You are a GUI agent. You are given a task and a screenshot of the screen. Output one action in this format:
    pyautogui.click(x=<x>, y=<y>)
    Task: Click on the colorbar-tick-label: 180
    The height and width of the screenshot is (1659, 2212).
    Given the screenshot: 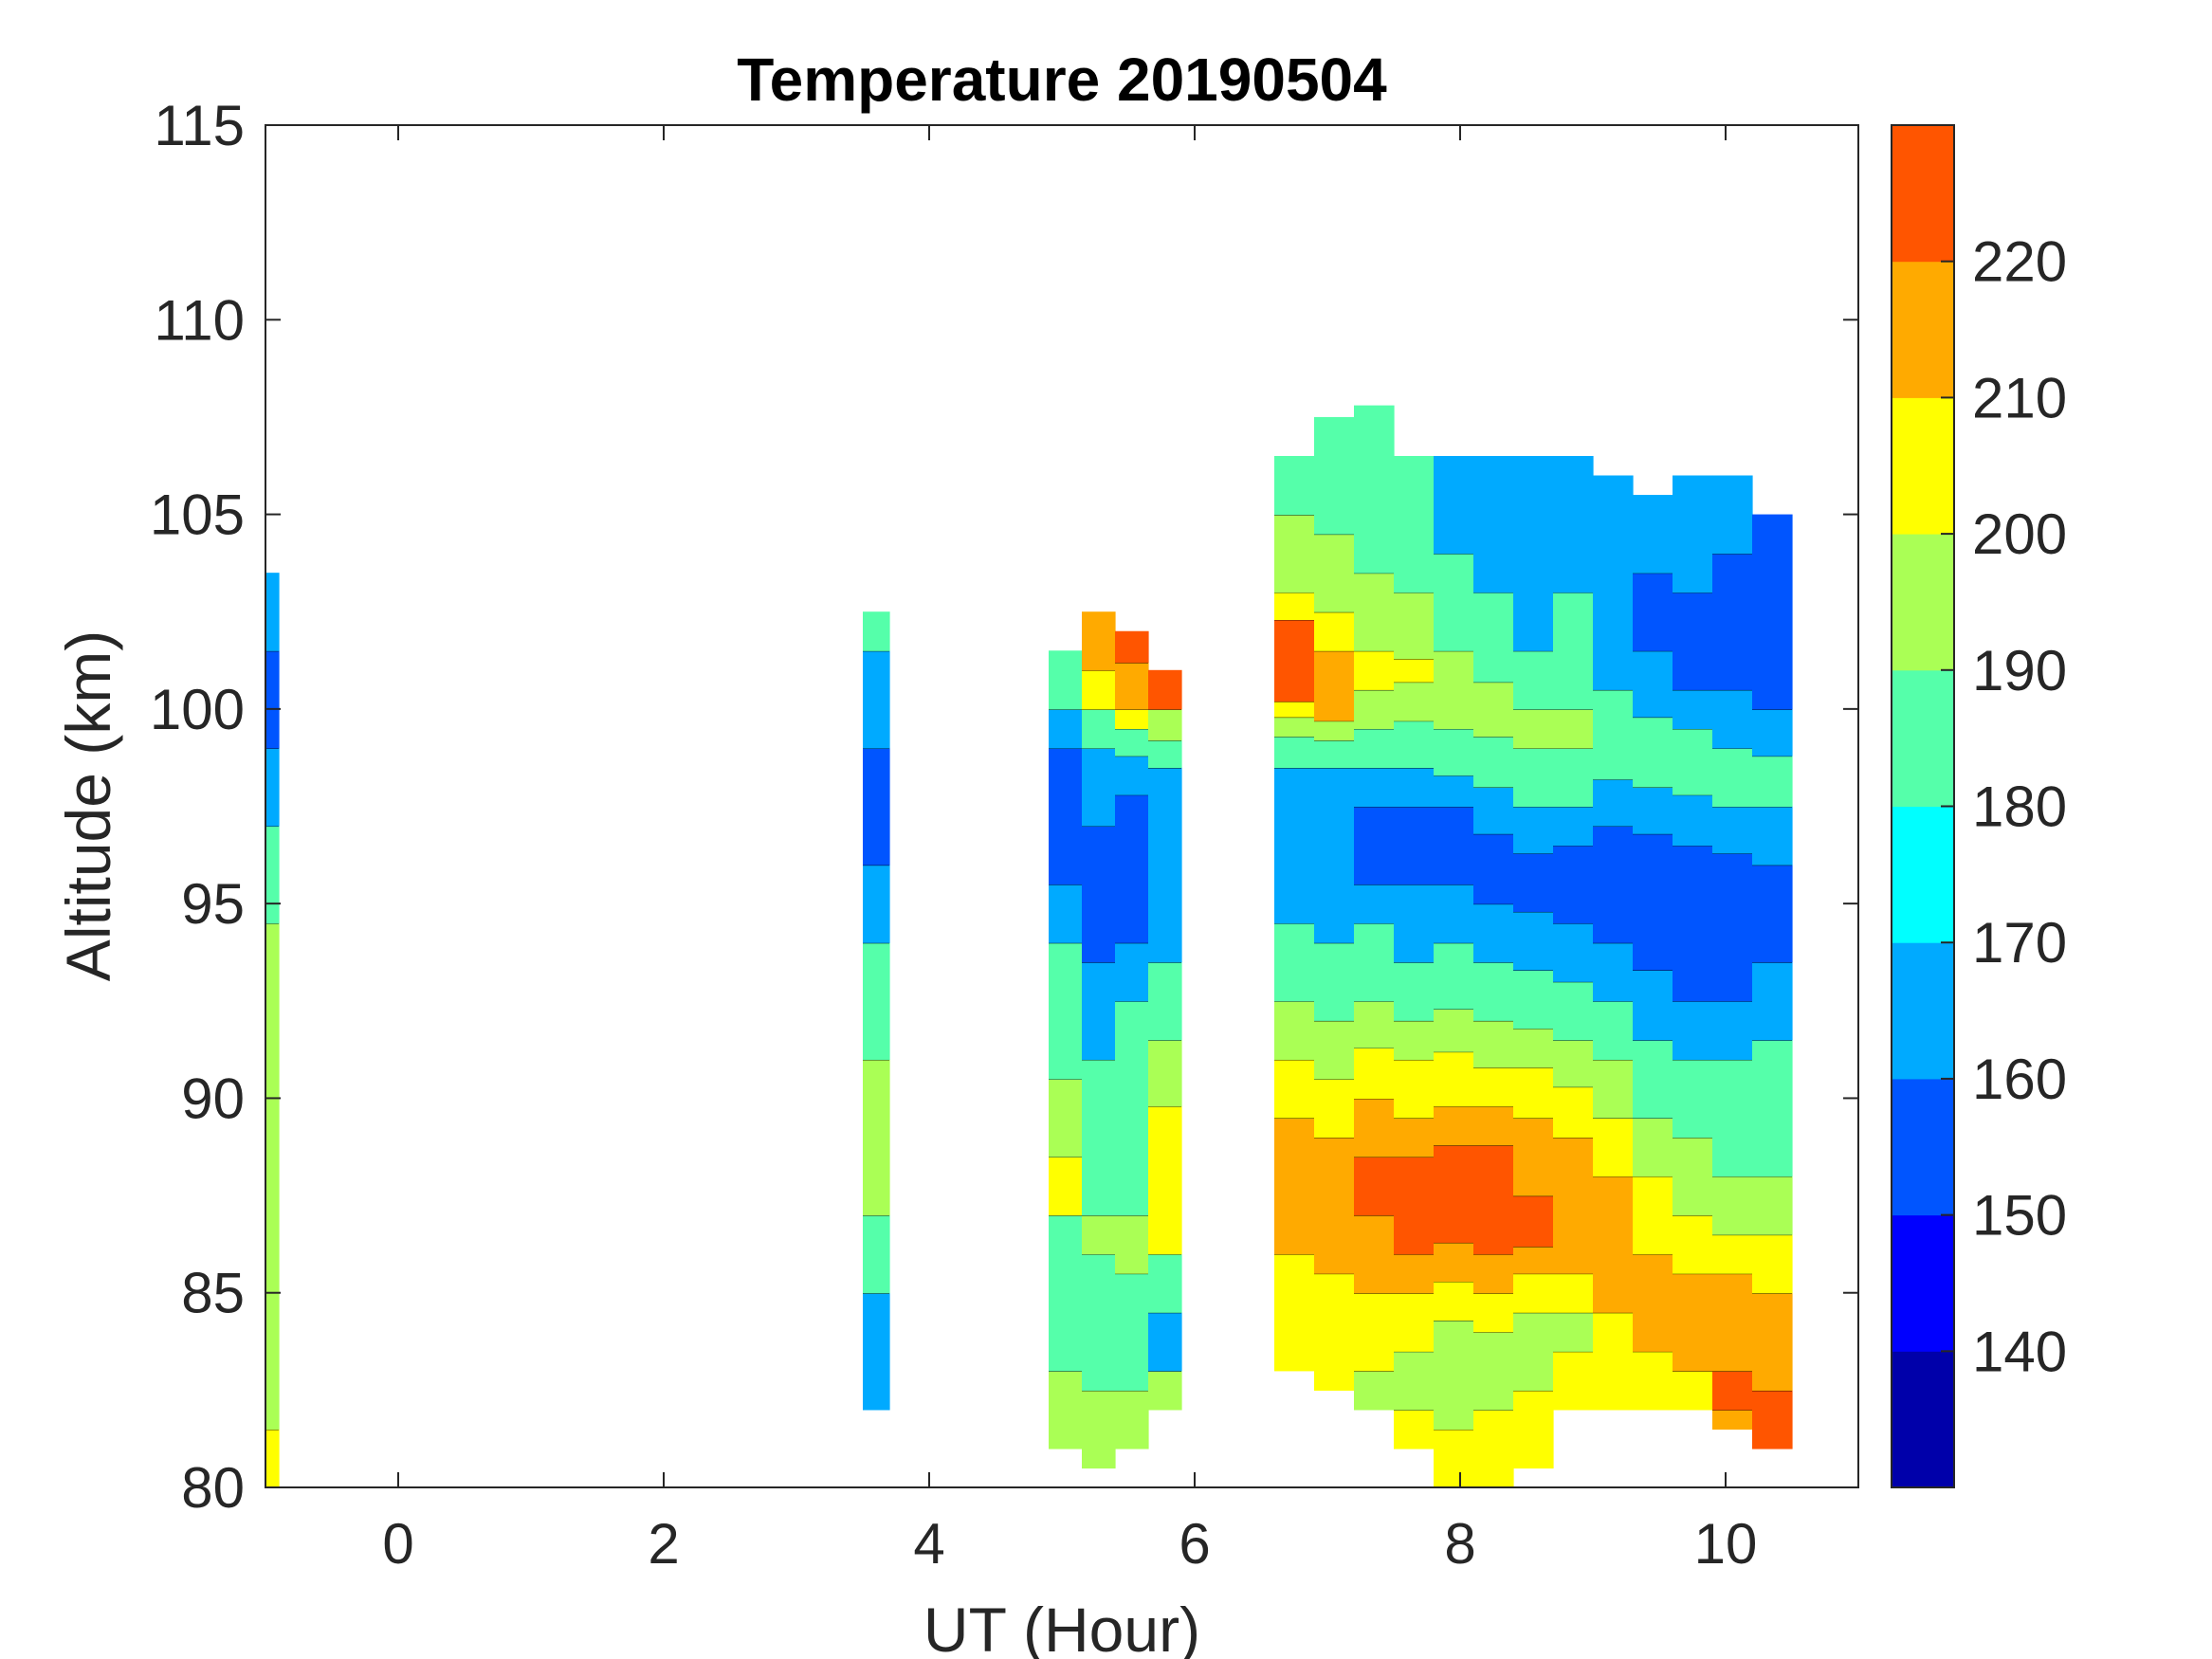 What is the action you would take?
    pyautogui.click(x=2019, y=807)
    